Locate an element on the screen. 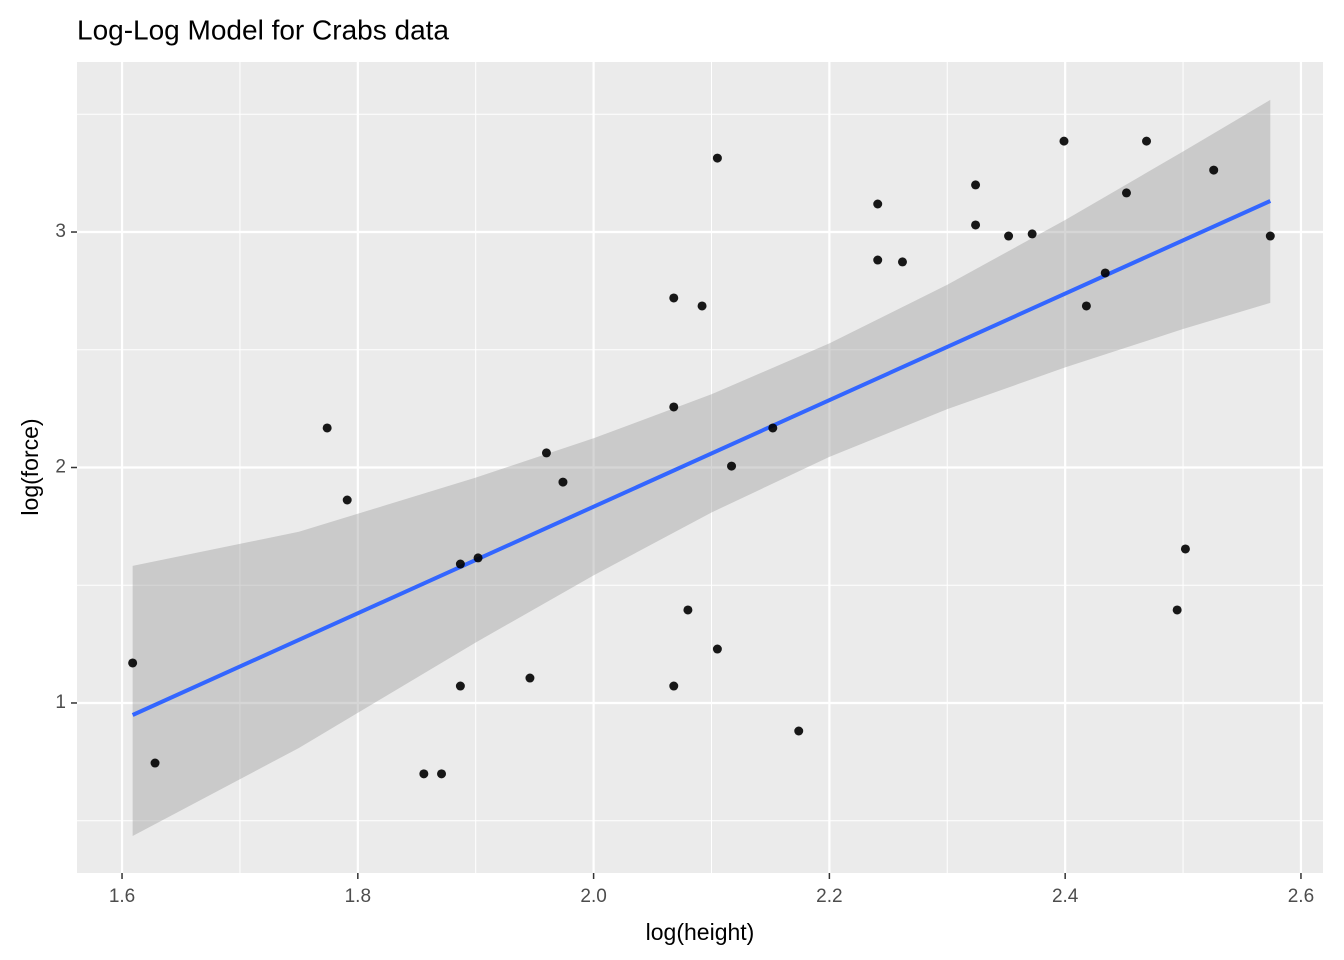  x-tick-label: 2.0 is located at coordinates (593, 896).